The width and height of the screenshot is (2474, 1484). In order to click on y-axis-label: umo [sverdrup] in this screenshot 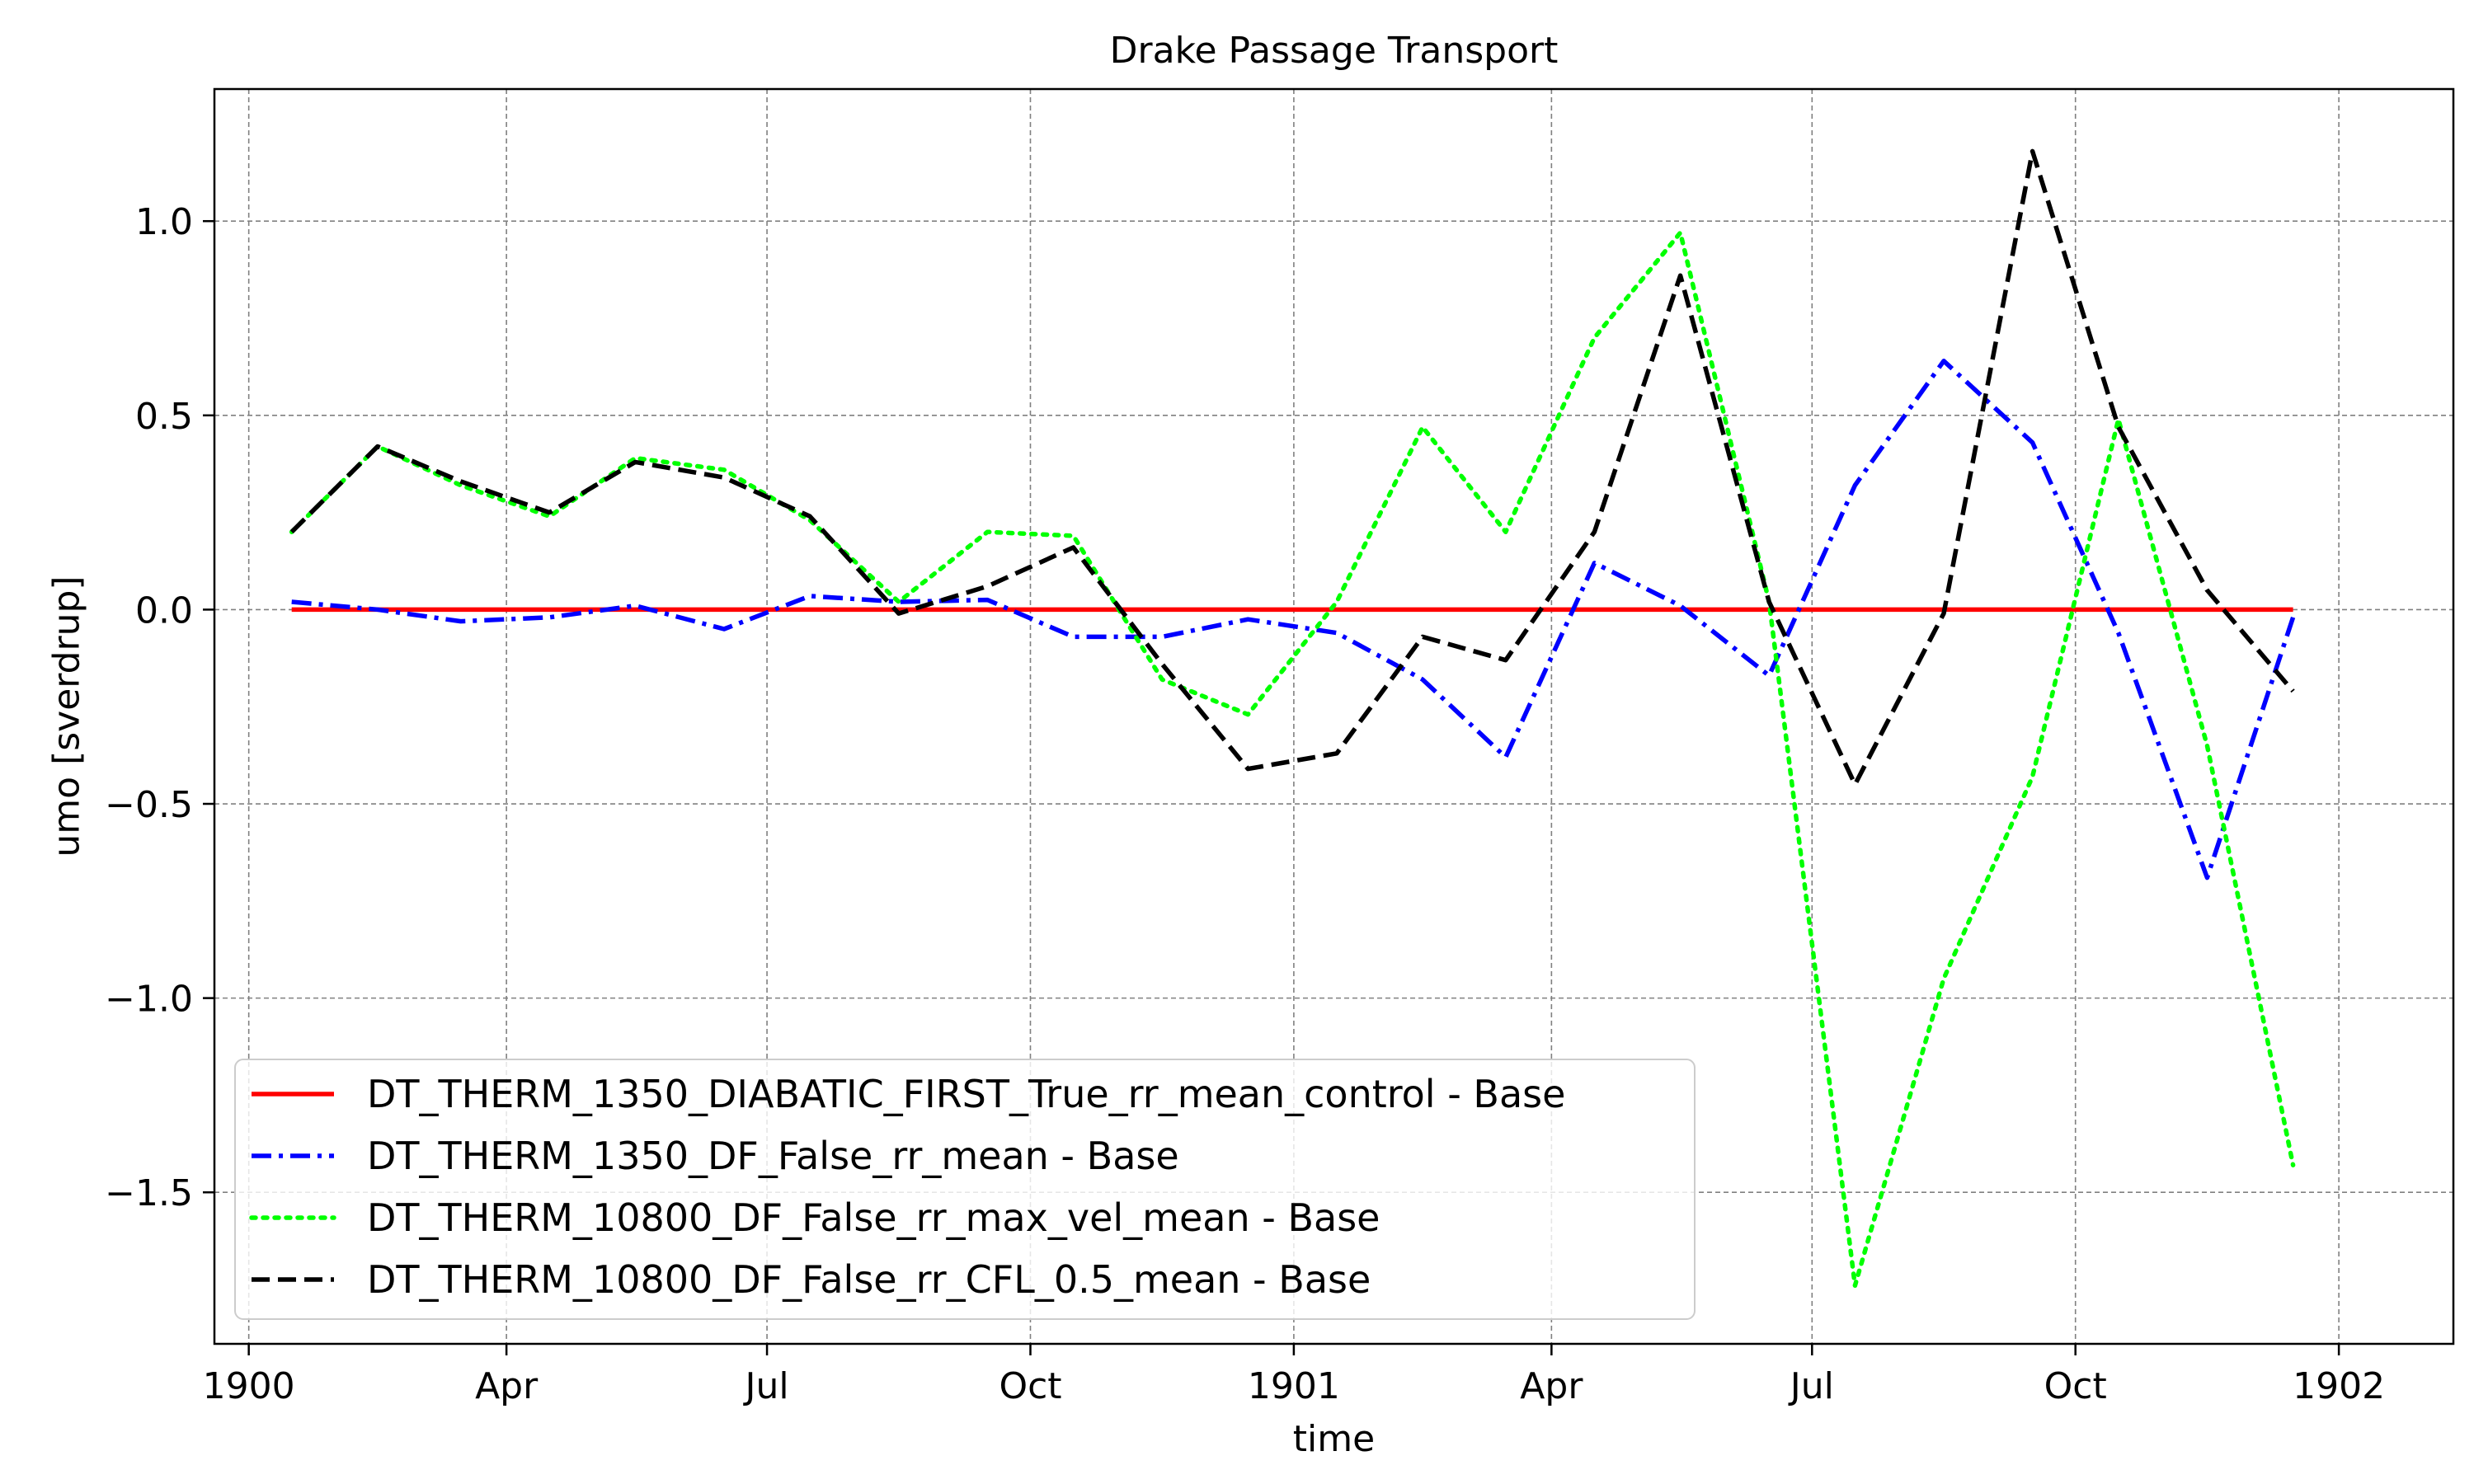, I will do `click(66, 716)`.